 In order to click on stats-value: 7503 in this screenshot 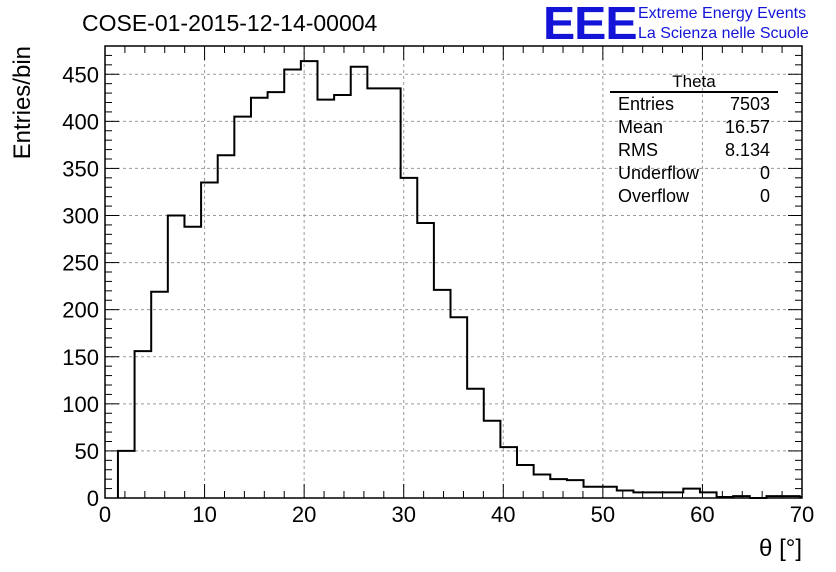, I will do `click(749, 104)`.